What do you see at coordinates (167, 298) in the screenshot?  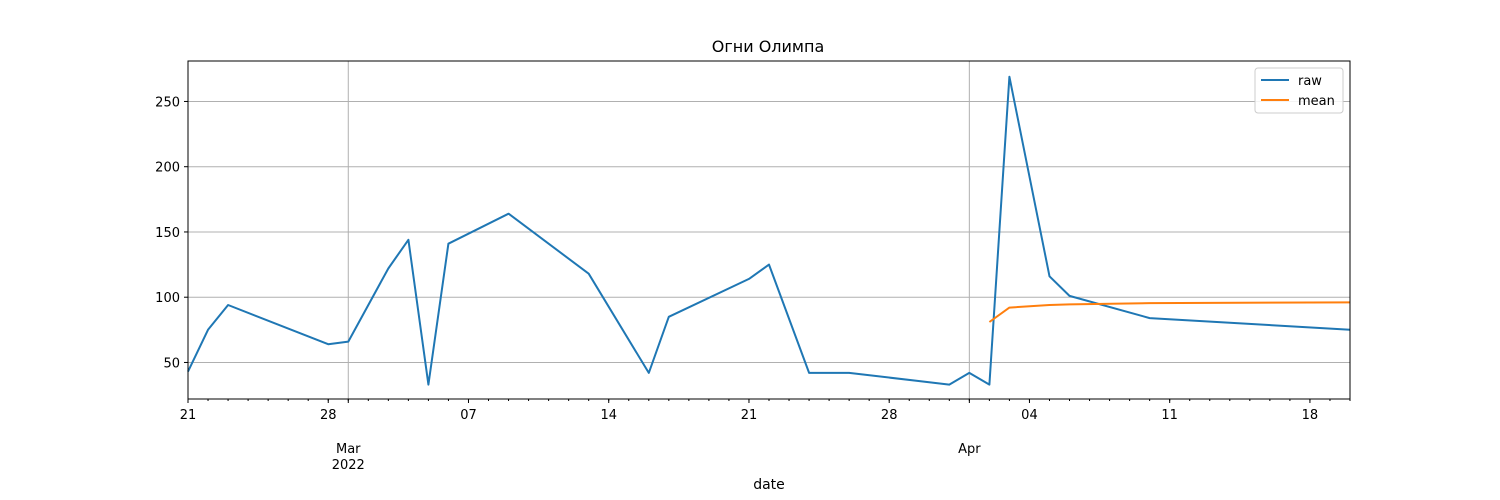 I see `y-tick-label: 100` at bounding box center [167, 298].